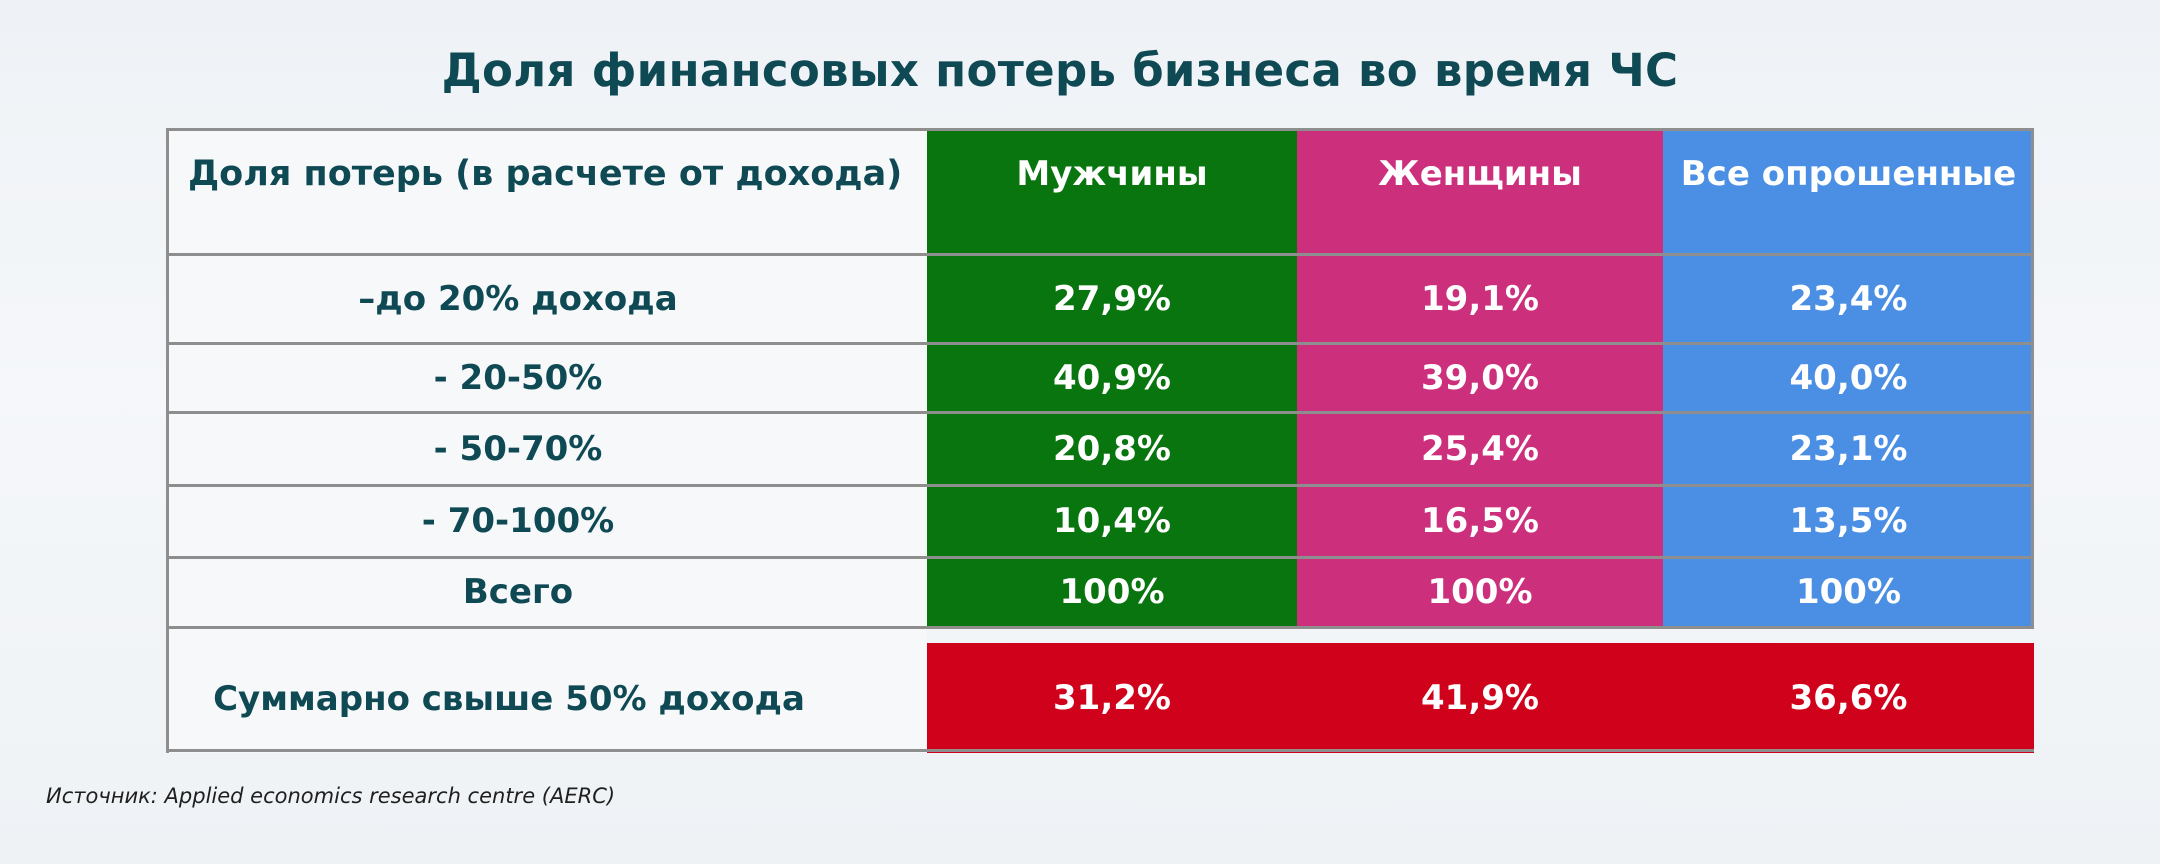 This screenshot has height=864, width=2160. What do you see at coordinates (1112, 448) in the screenshot?
I see `value-cell: 20,8%` at bounding box center [1112, 448].